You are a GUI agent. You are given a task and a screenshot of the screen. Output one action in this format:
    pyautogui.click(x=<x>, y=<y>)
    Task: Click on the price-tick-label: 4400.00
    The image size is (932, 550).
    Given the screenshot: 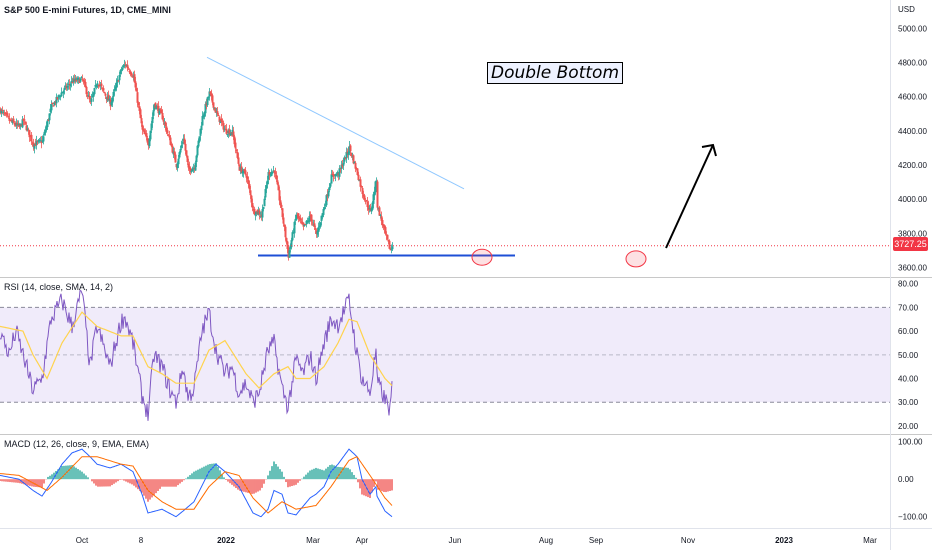 What is the action you would take?
    pyautogui.click(x=912, y=131)
    